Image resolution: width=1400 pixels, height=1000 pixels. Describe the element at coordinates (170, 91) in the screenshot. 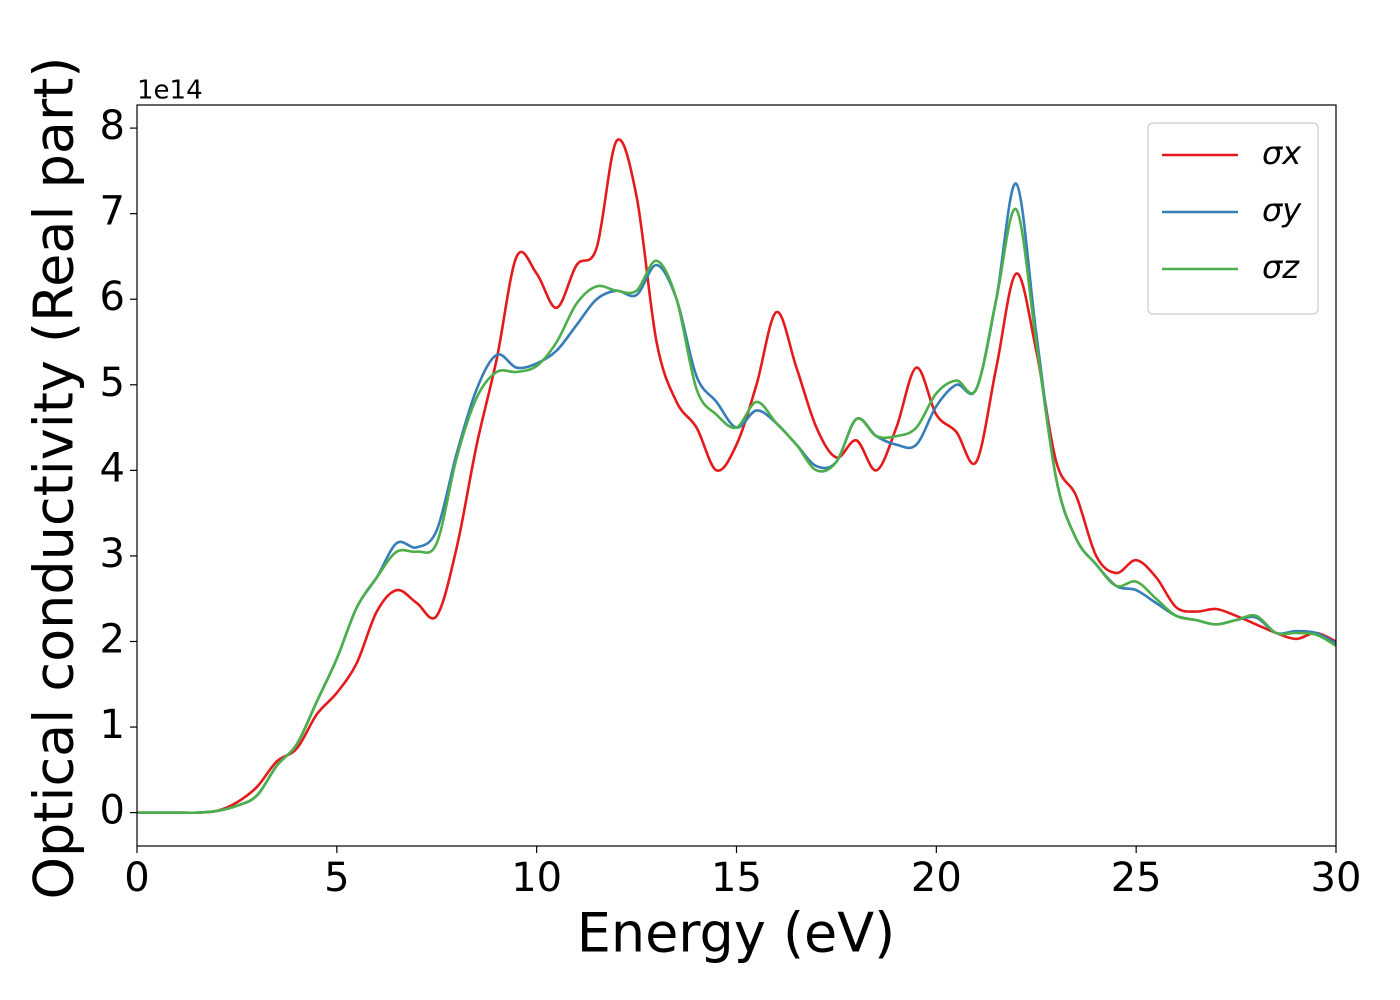

I see `y-offset-label: 1e14` at that location.